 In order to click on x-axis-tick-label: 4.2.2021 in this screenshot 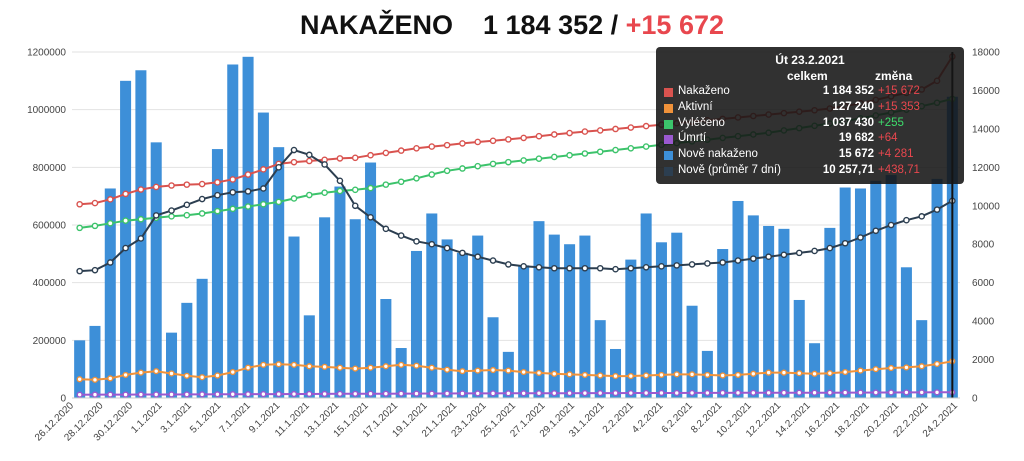, I will do `click(648, 418)`.